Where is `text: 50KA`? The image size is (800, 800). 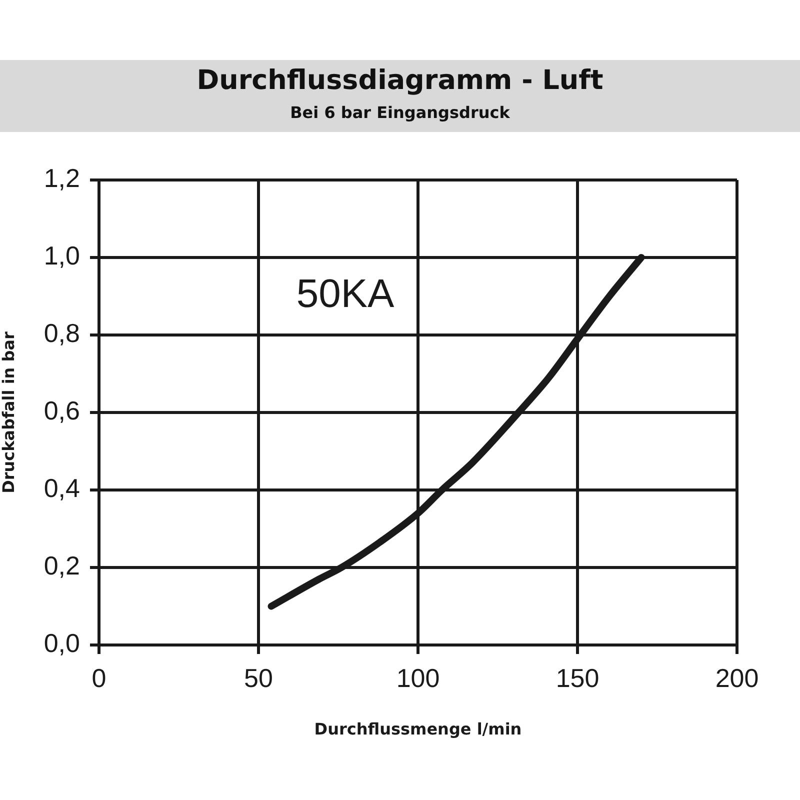
text: 50KA is located at coordinates (345, 294).